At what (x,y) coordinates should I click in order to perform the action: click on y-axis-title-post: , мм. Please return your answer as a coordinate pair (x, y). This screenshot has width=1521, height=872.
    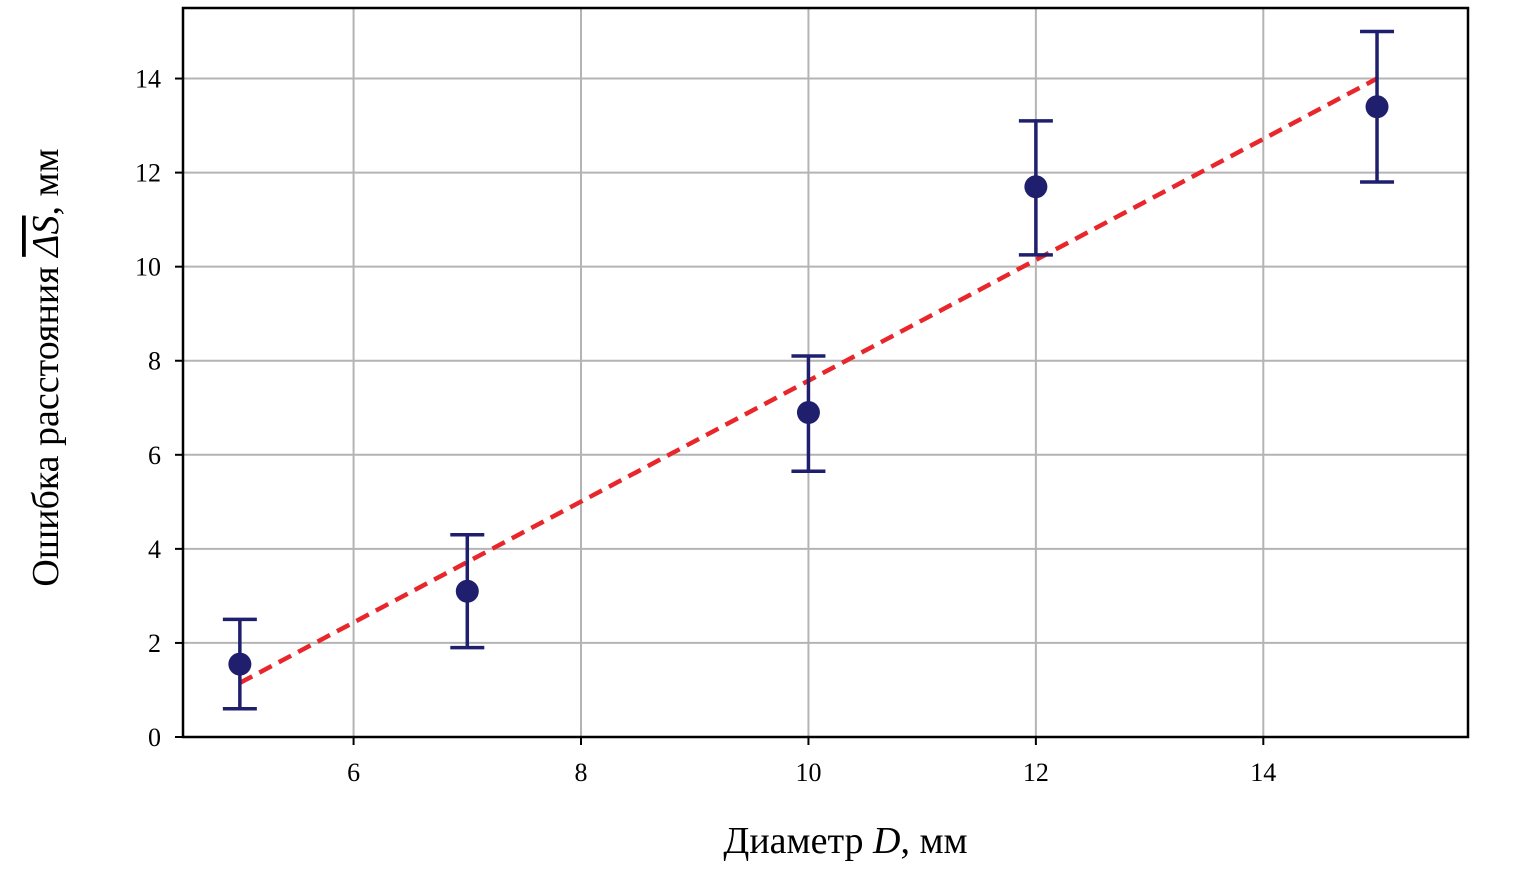
    Looking at the image, I should click on (46, 181).